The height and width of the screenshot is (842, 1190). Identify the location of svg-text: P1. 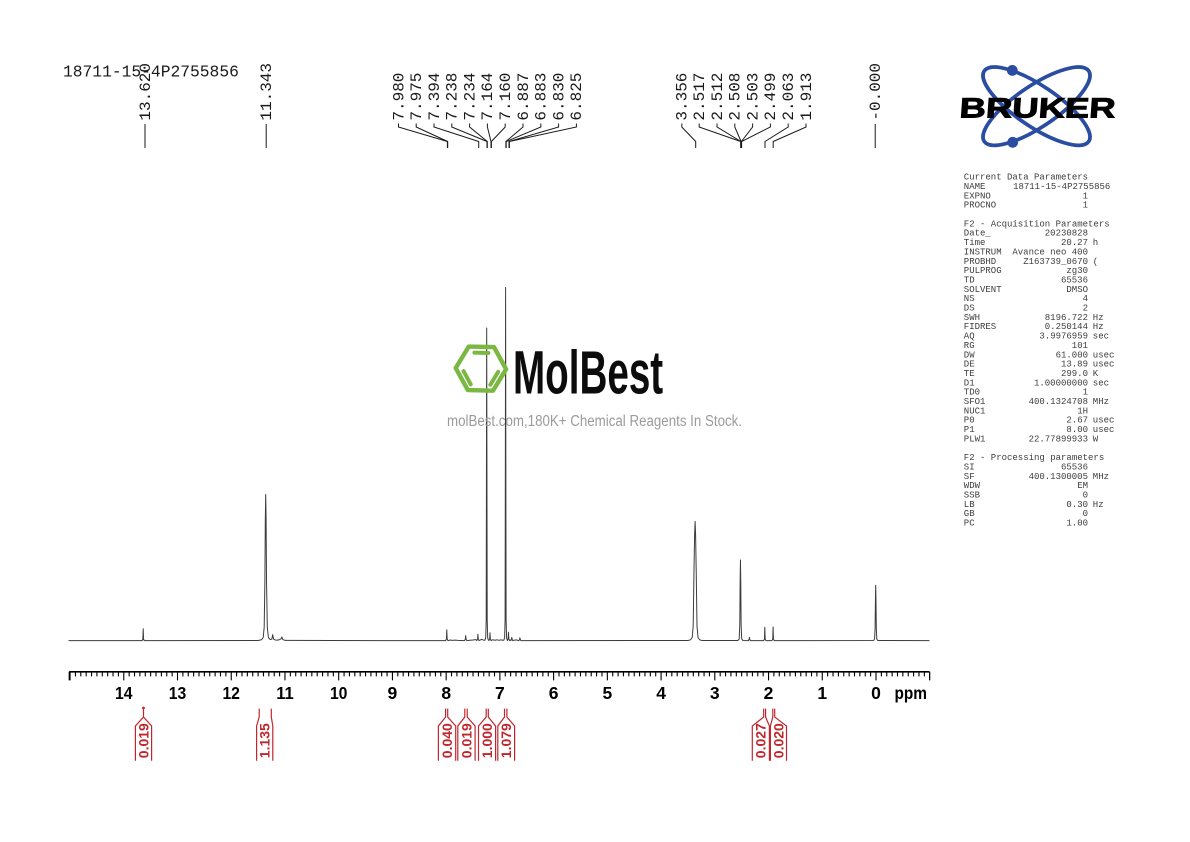
(969, 430).